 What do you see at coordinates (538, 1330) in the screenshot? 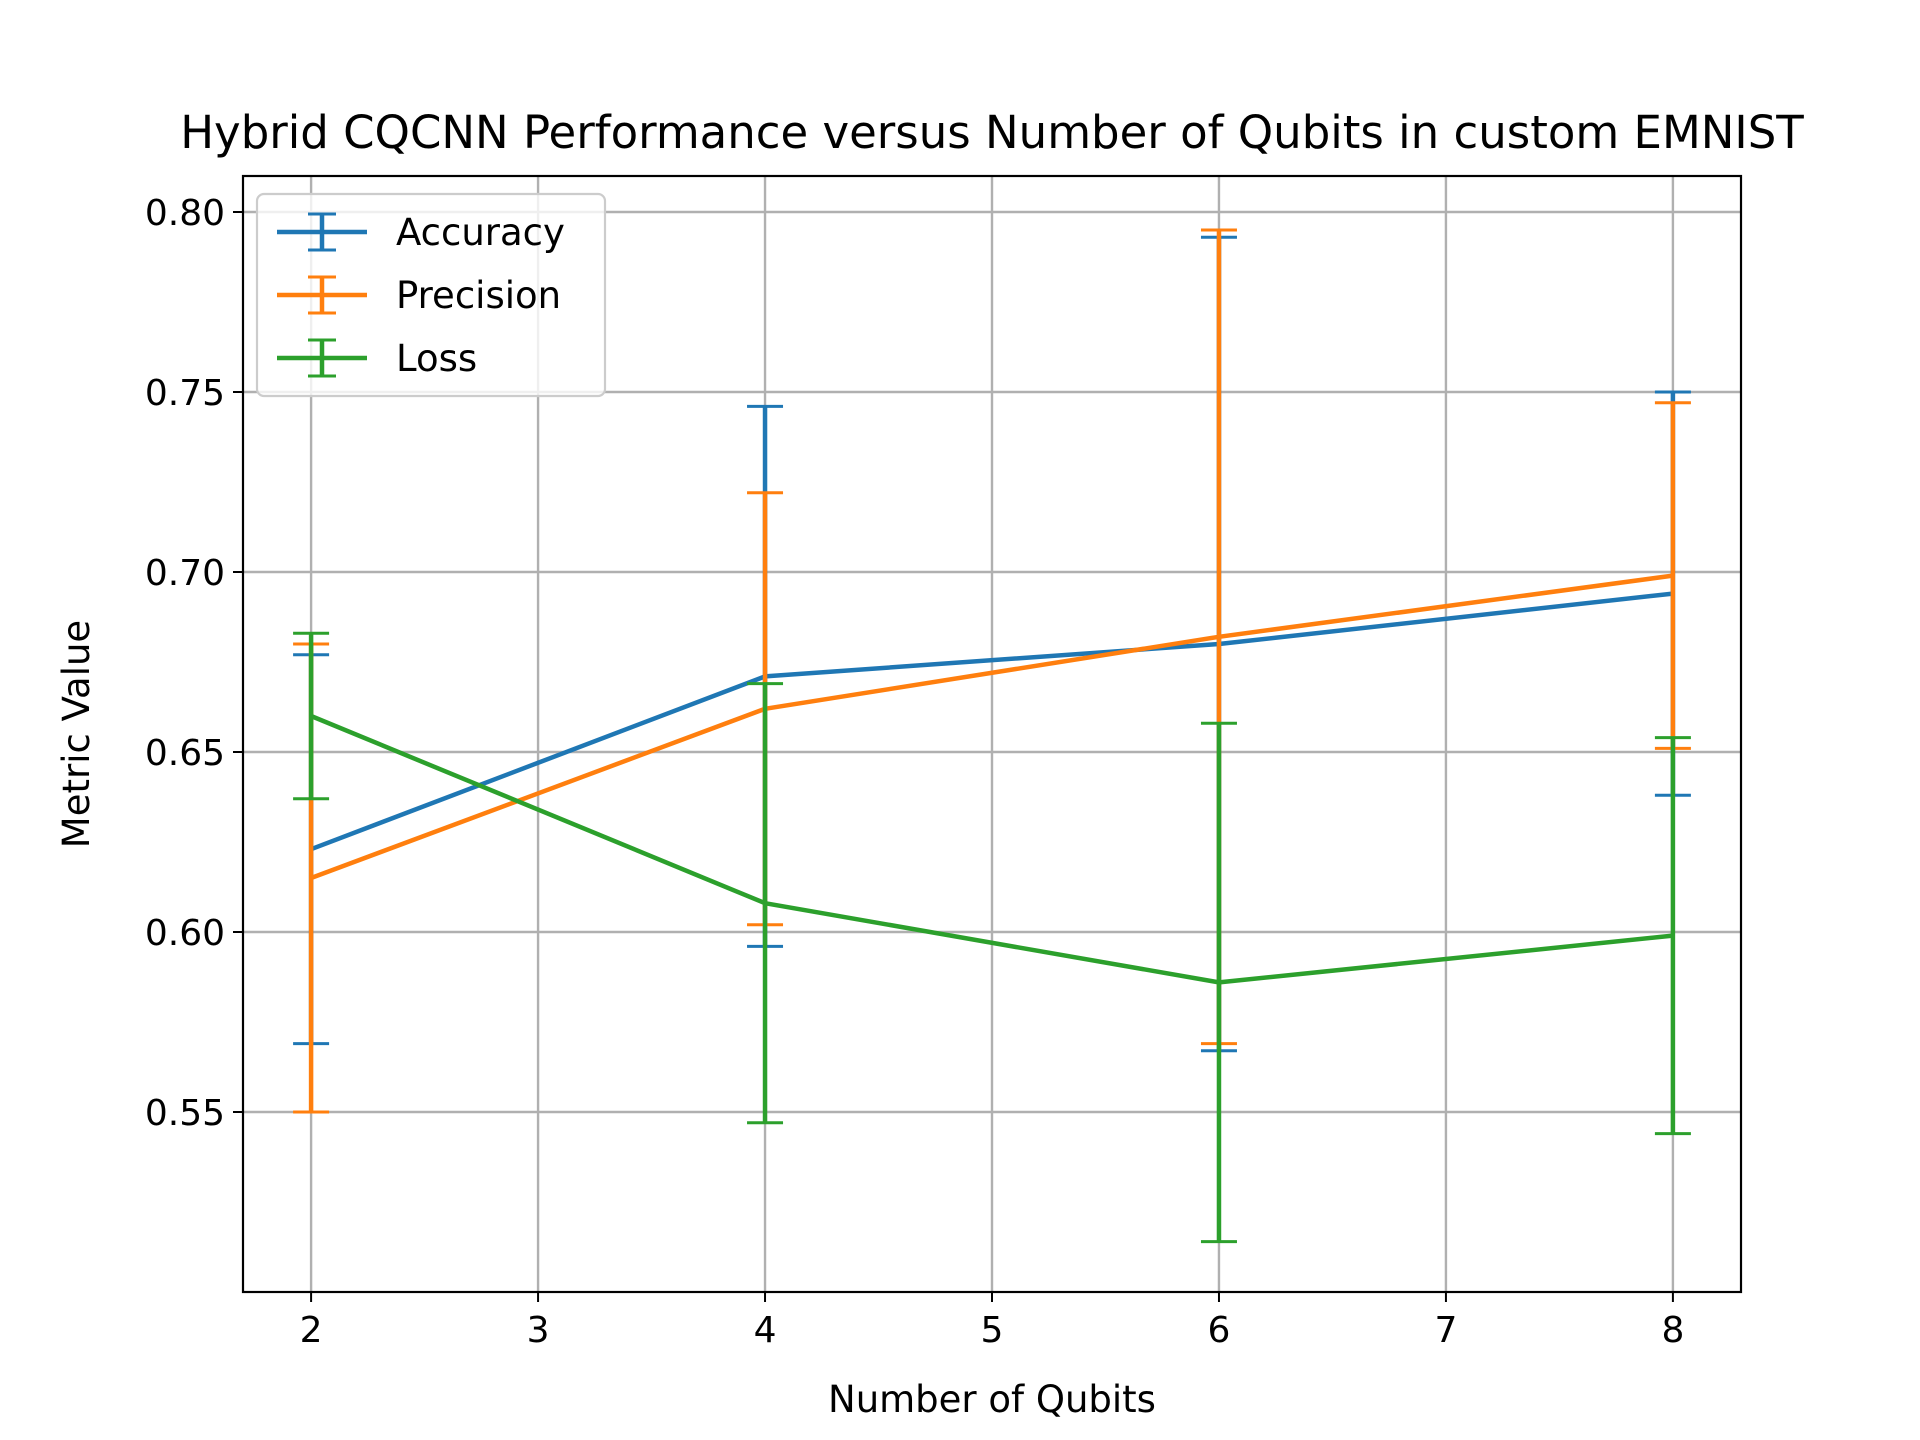
I see `x-tick-label: 3` at bounding box center [538, 1330].